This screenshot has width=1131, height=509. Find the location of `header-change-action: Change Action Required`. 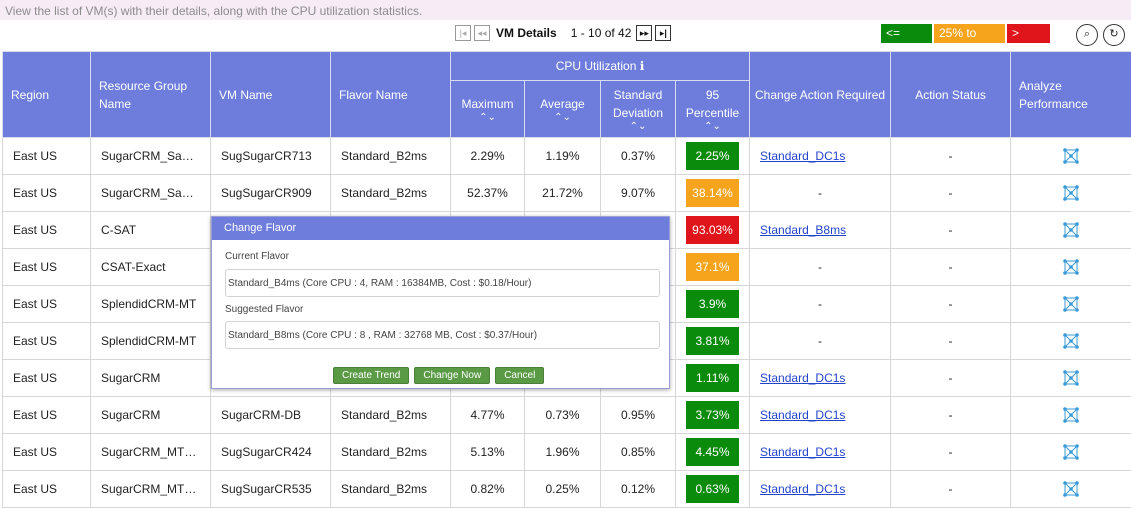

header-change-action: Change Action Required is located at coordinates (820, 94).